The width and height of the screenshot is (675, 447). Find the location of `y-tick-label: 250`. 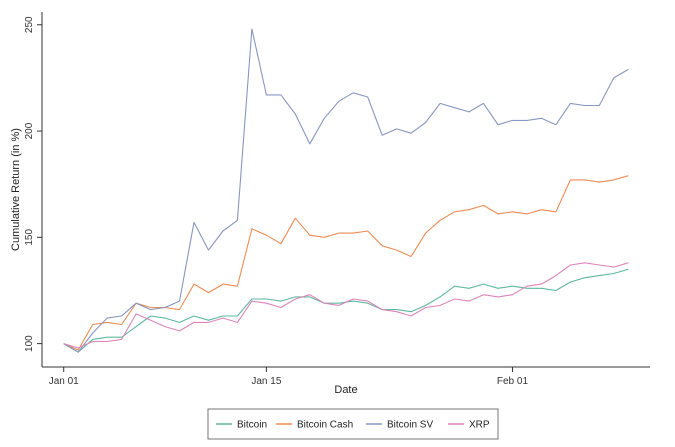

y-tick-label: 250 is located at coordinates (29, 24).